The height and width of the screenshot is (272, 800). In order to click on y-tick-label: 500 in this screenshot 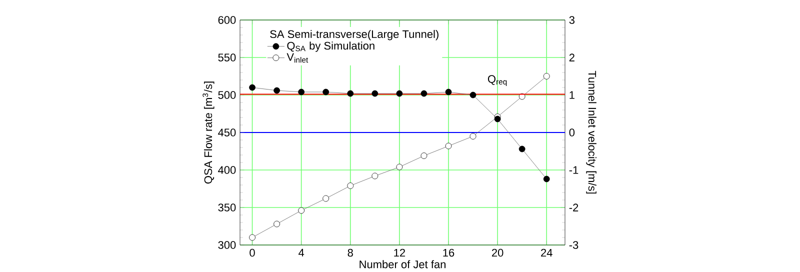, I will do `click(227, 95)`.